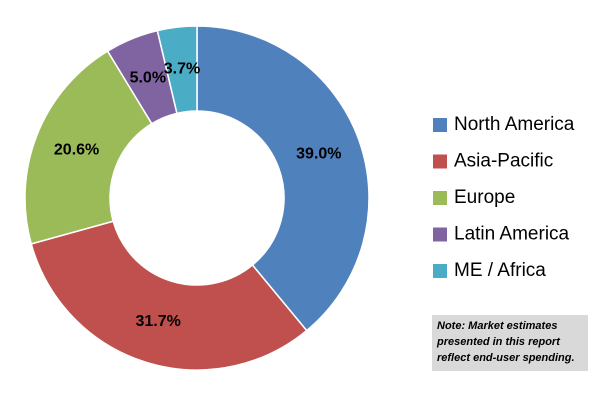 The image size is (610, 412). Describe the element at coordinates (182, 69) in the screenshot. I see `value-label: 3.7%` at that location.